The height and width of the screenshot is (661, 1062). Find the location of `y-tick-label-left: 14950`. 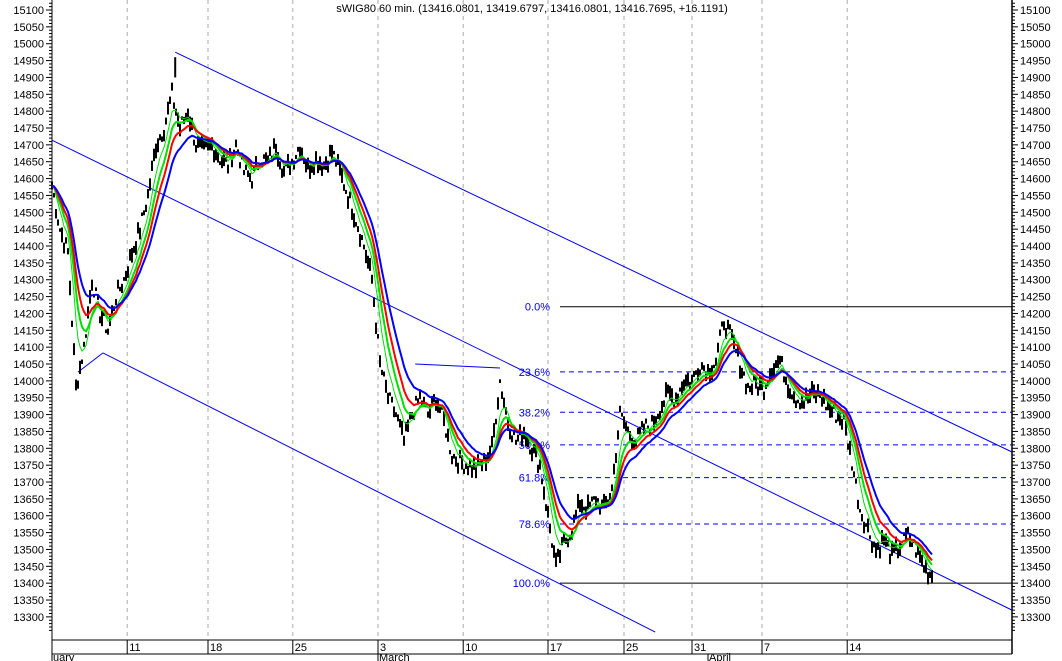

y-tick-label-left: 14950 is located at coordinates (28, 62).